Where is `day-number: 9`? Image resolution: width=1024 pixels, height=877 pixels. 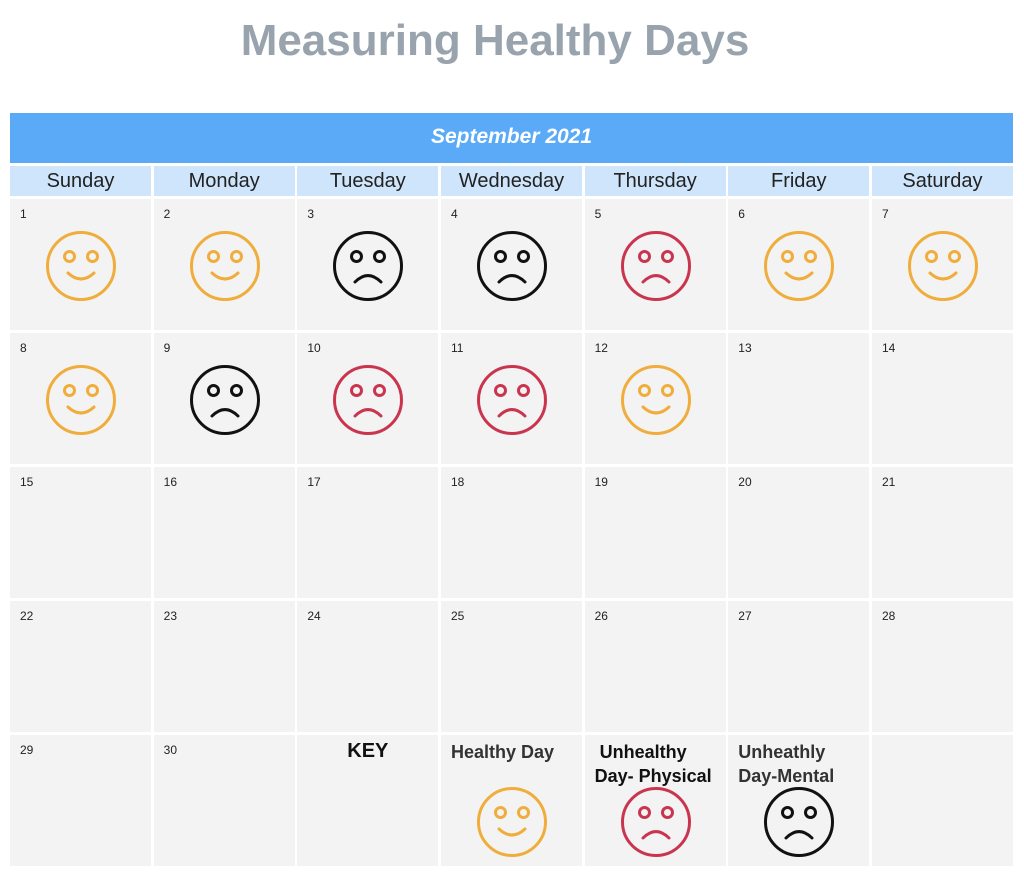 day-number: 9 is located at coordinates (167, 348).